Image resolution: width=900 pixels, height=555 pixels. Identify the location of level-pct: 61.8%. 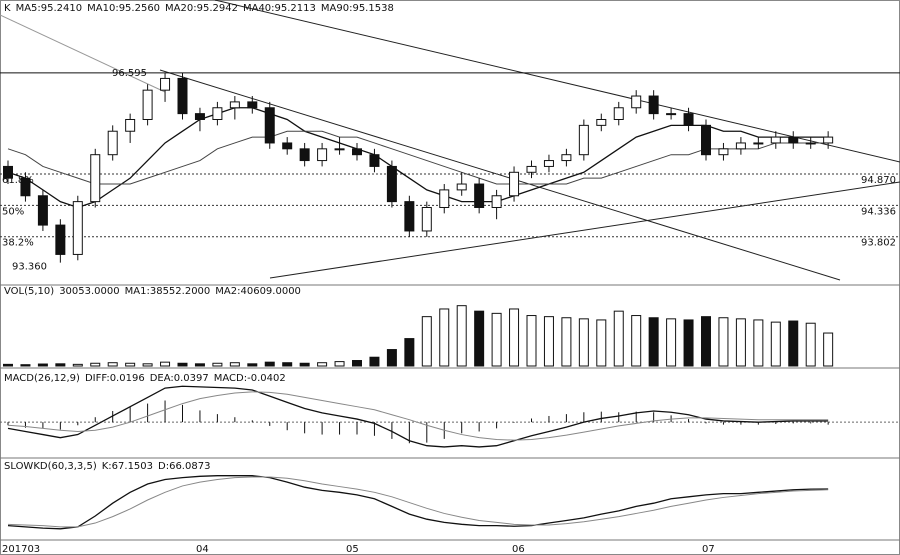
(18, 180).